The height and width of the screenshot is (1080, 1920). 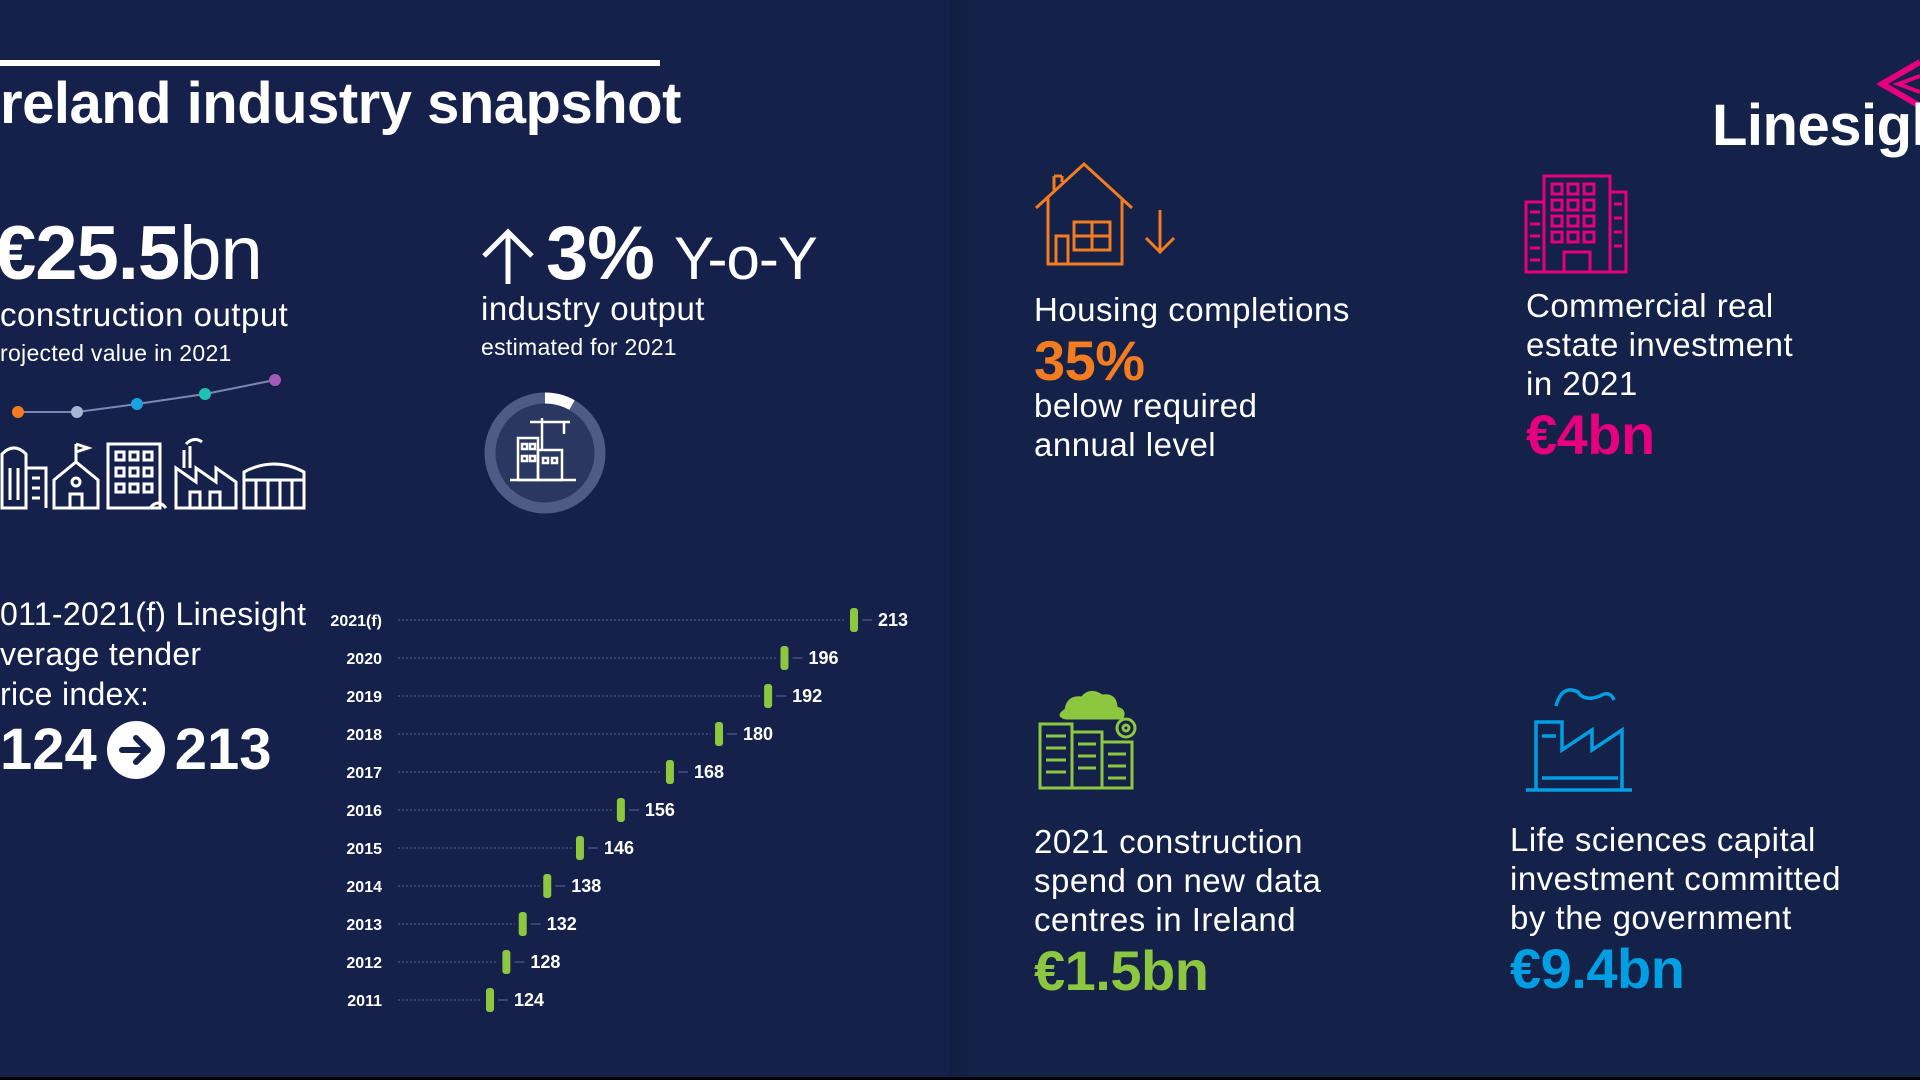 I want to click on industry-output-percent: 3%, so click(x=600, y=253).